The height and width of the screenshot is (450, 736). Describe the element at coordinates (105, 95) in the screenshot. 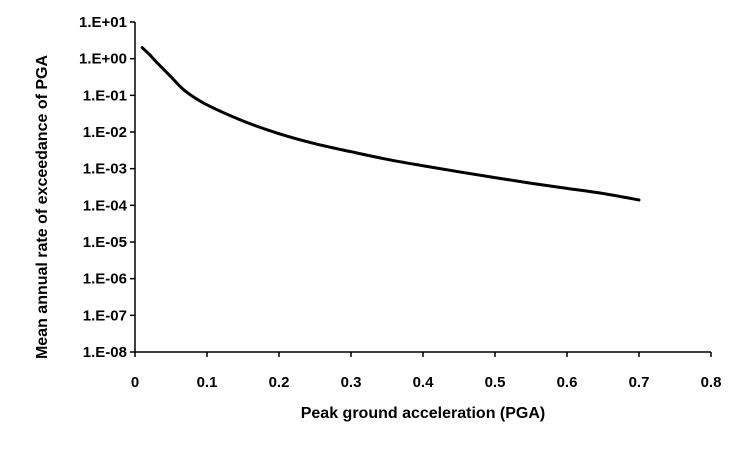

I see `y-tick-label: 1.E-01` at that location.